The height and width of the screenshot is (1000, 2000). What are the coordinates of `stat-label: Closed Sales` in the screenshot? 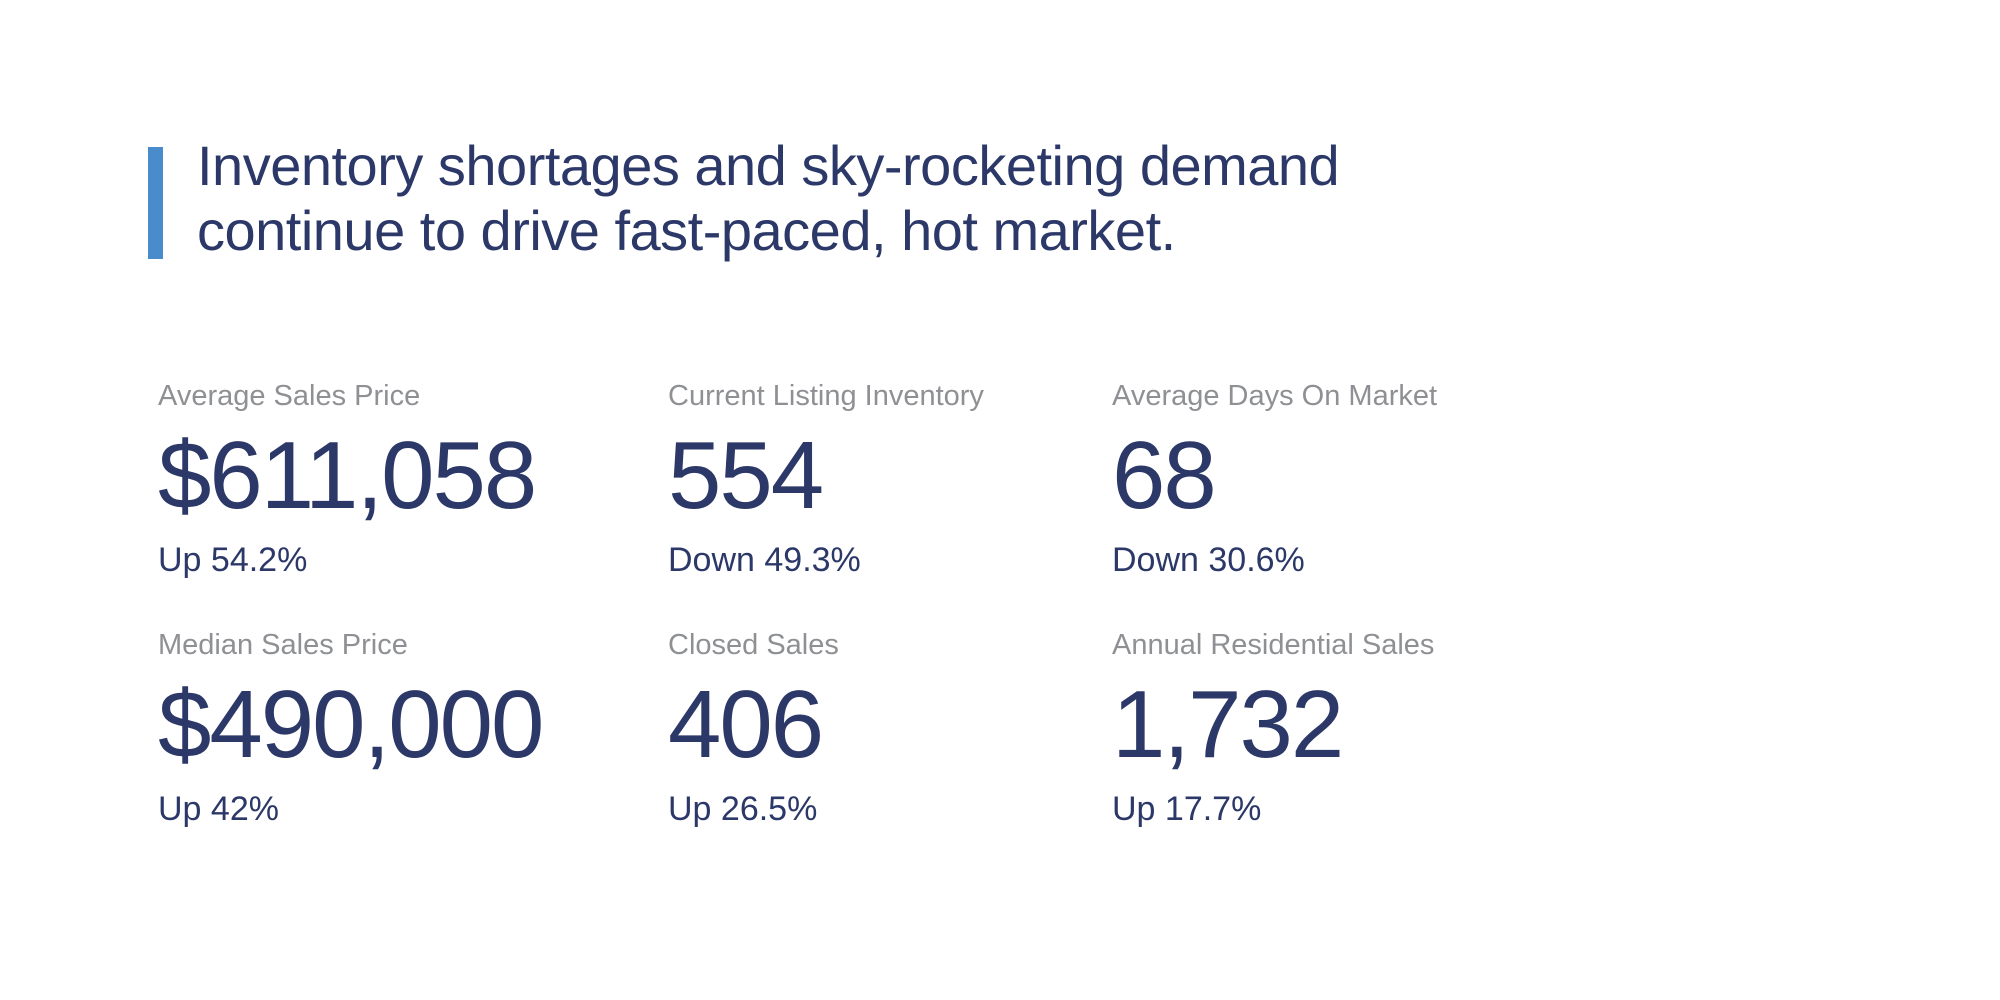 It's located at (753, 645).